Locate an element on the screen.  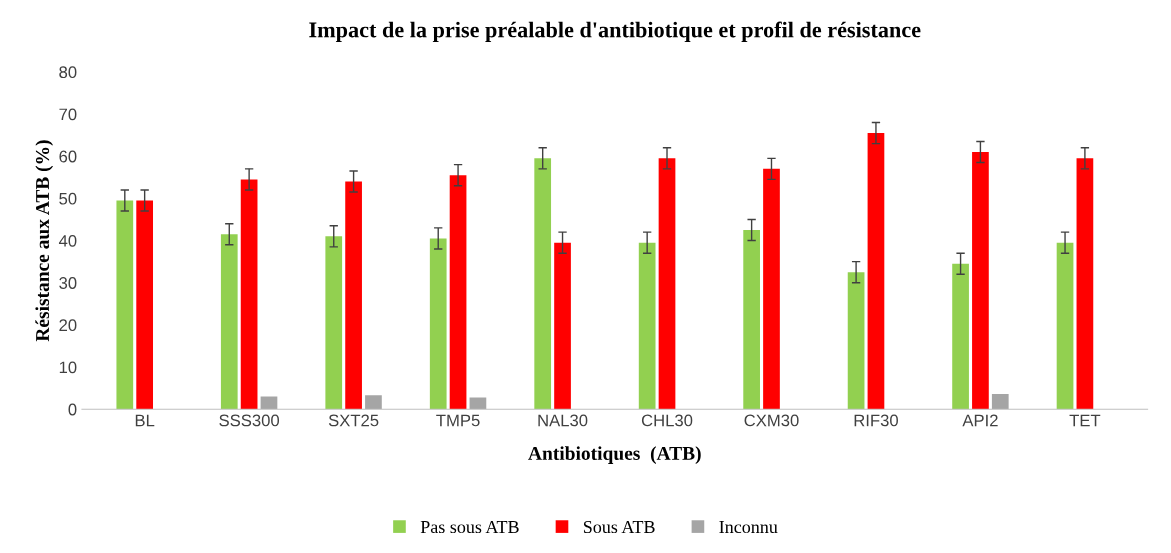
y-tick-label: 40 is located at coordinates (67, 240).